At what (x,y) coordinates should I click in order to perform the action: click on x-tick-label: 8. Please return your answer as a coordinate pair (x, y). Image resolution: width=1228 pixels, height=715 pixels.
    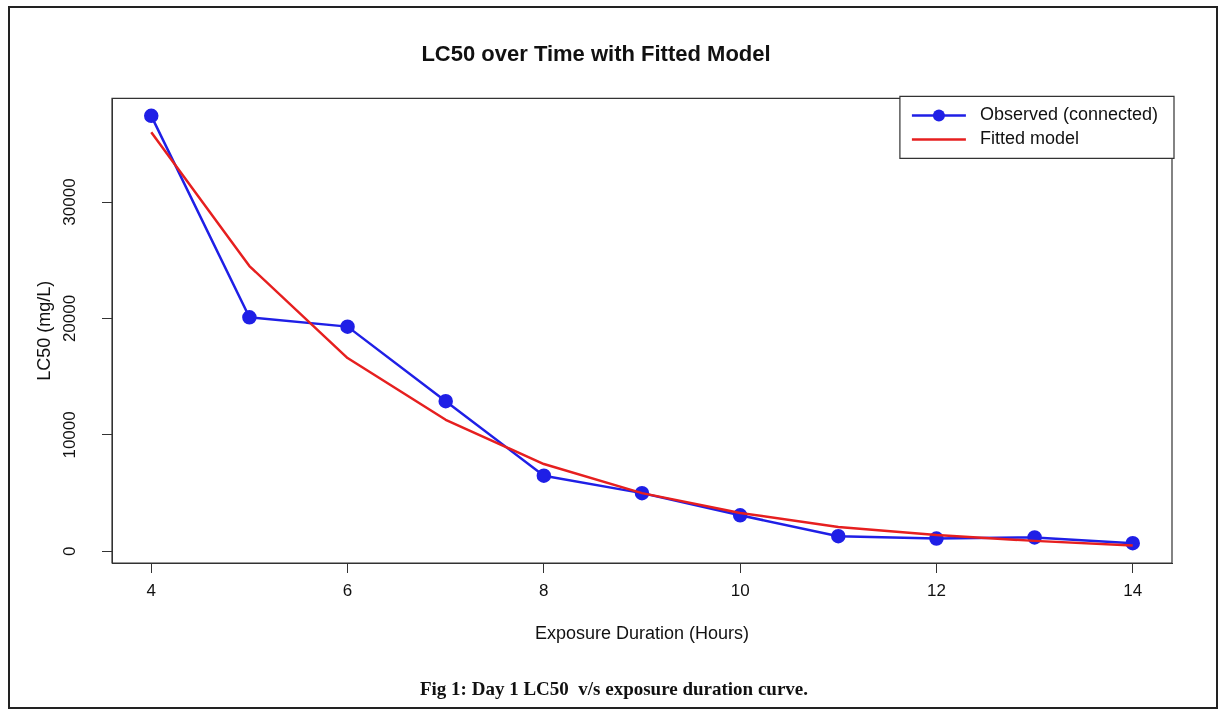
    Looking at the image, I should click on (544, 590).